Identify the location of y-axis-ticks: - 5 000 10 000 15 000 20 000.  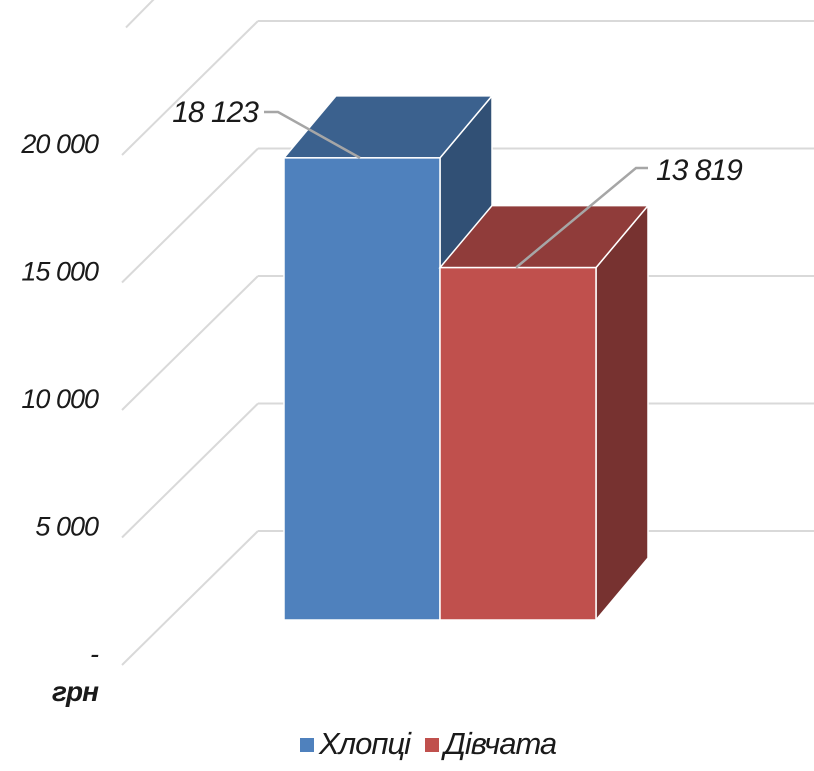
(60, 399).